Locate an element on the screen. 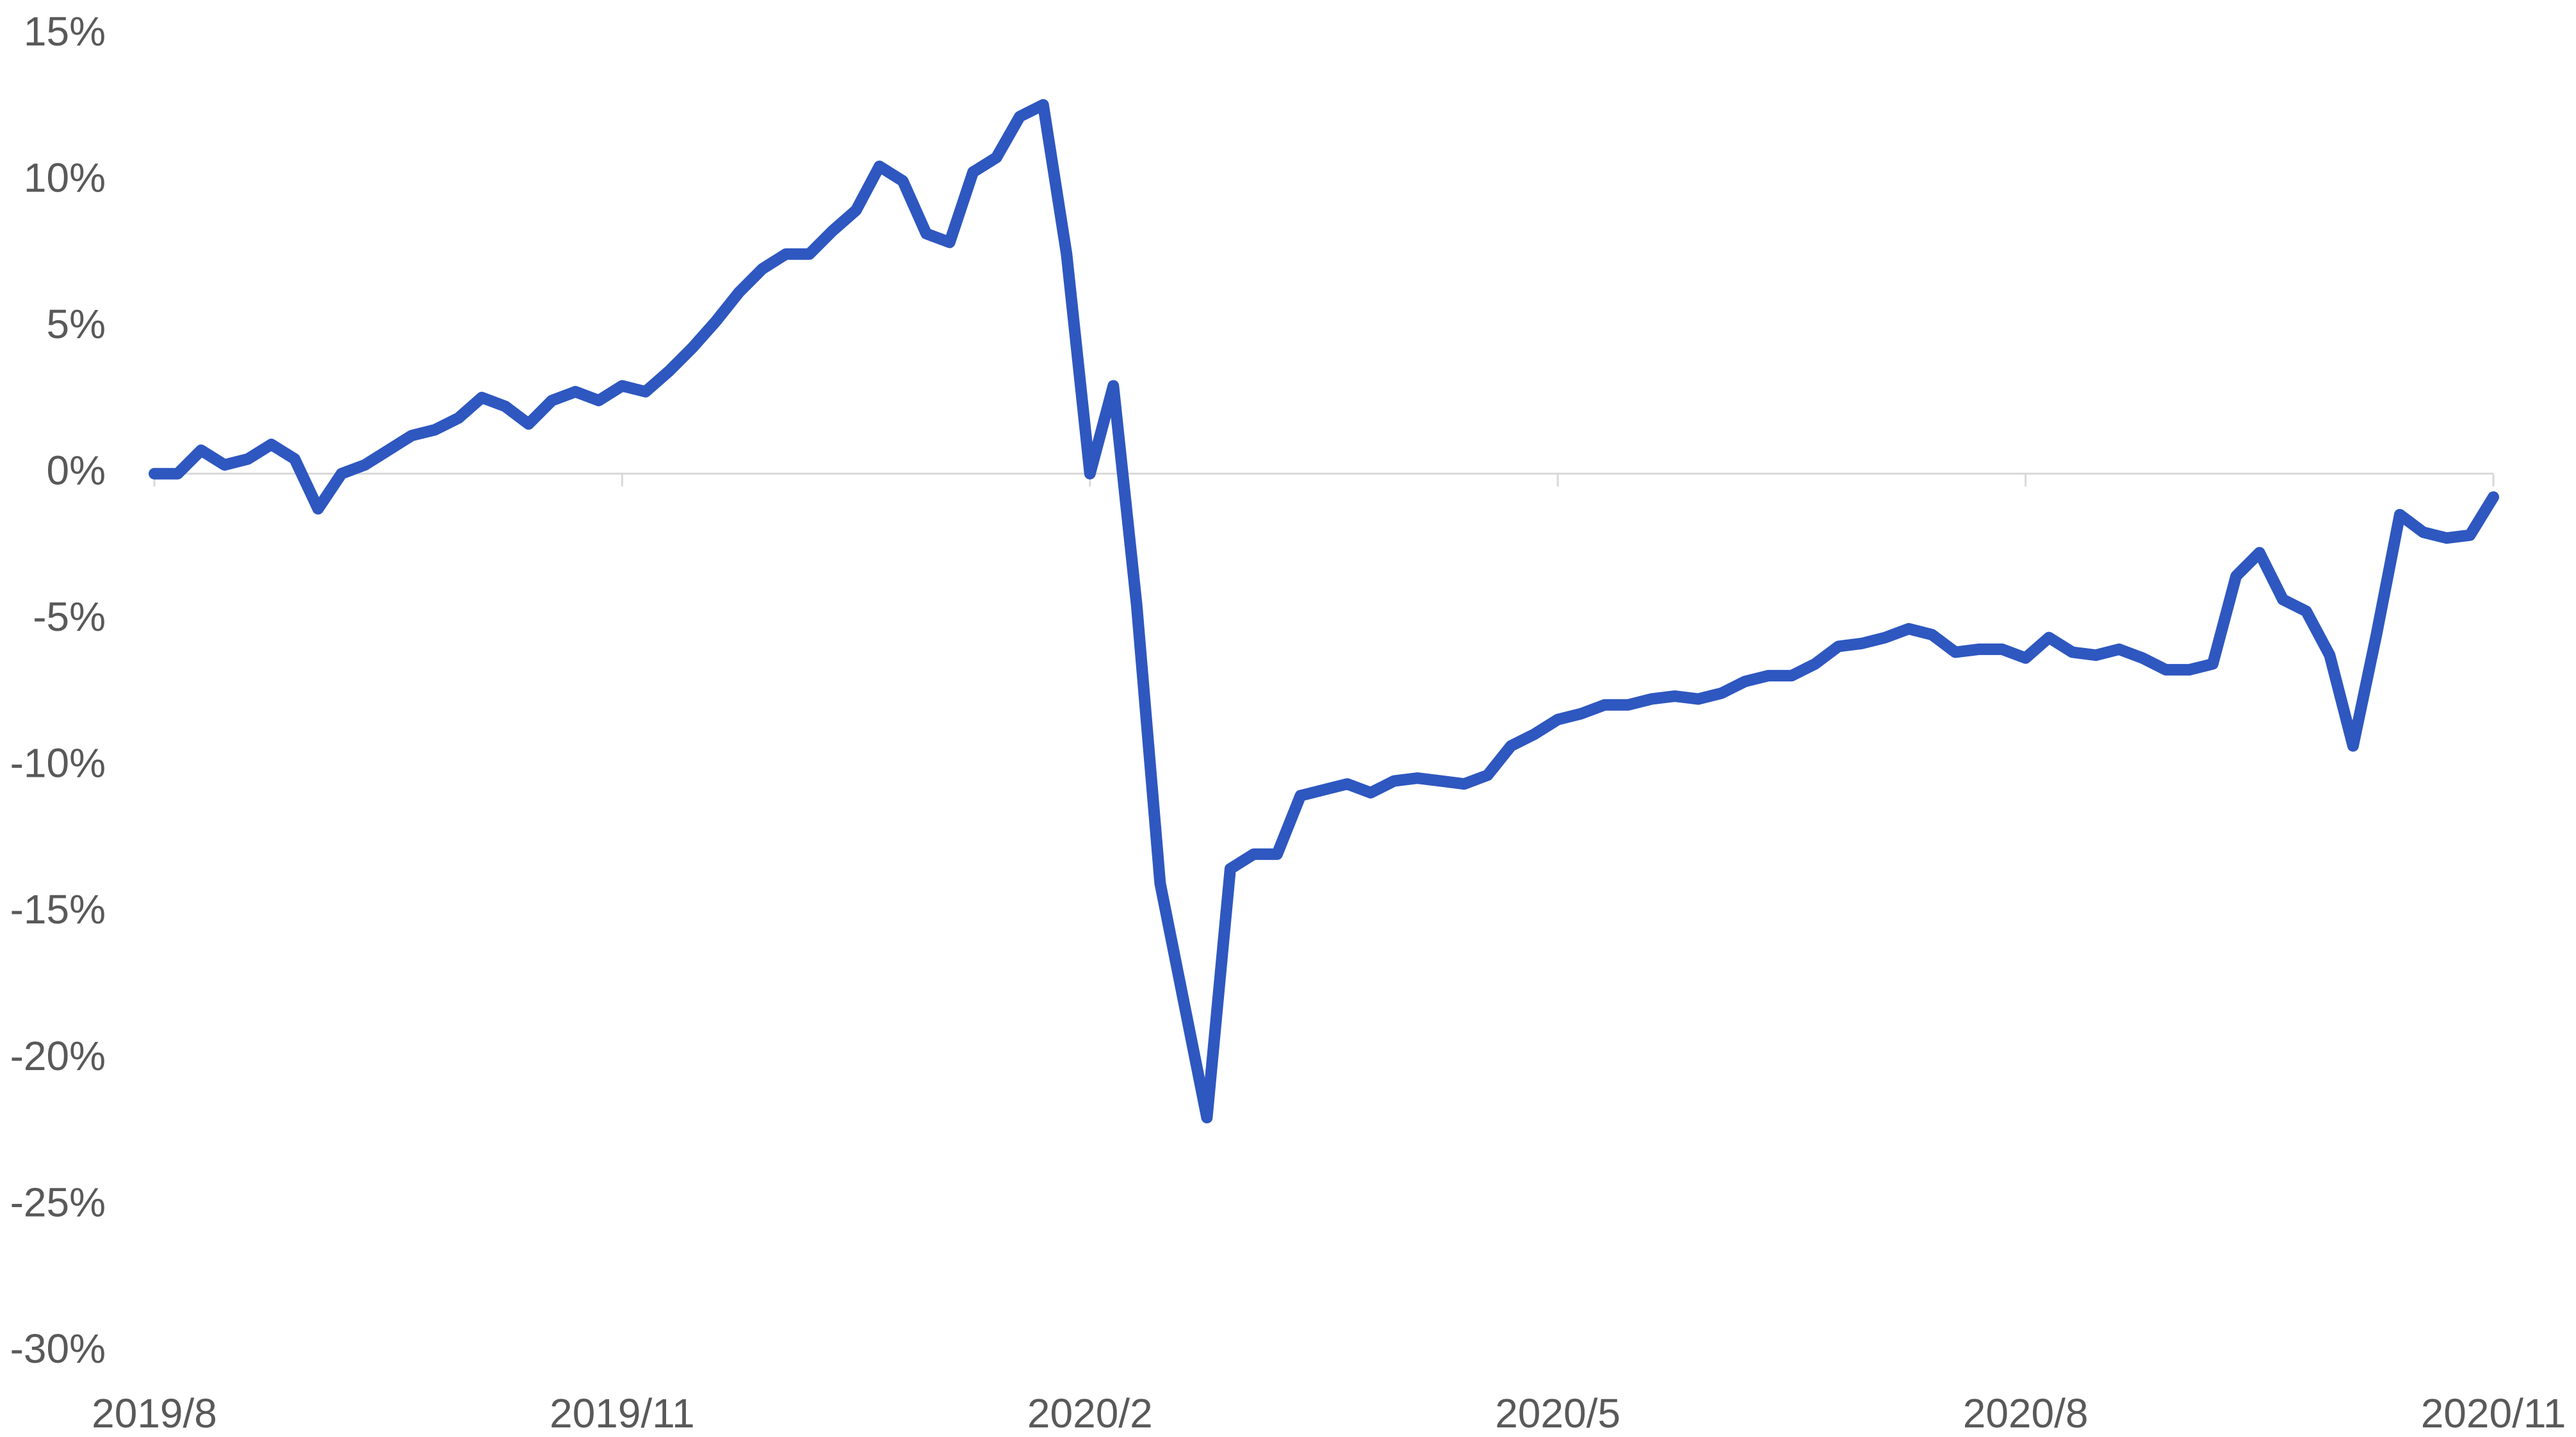  y-tick-label: 10% is located at coordinates (65, 177).